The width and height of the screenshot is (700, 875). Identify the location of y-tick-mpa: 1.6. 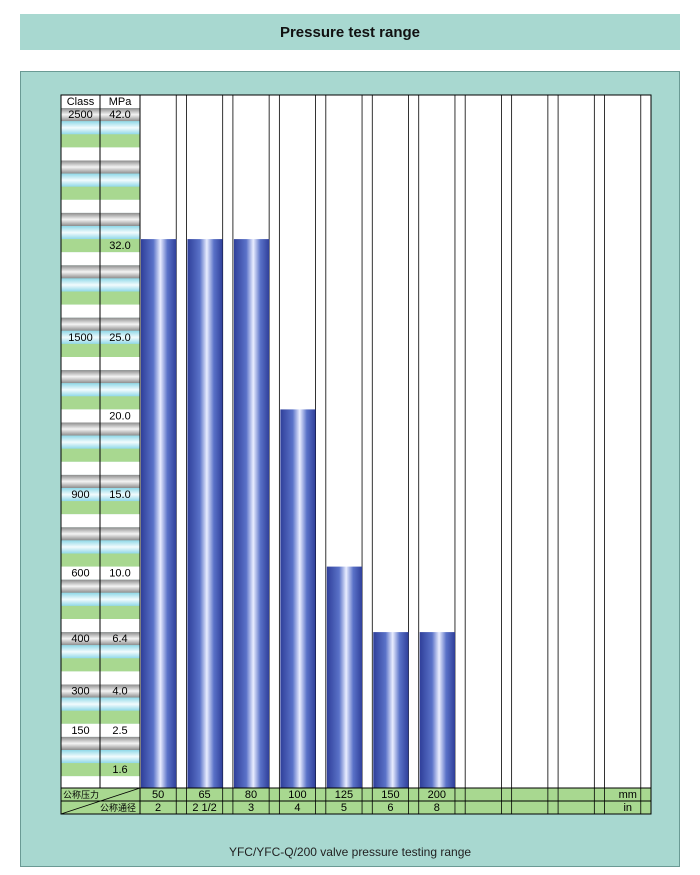
(119, 770).